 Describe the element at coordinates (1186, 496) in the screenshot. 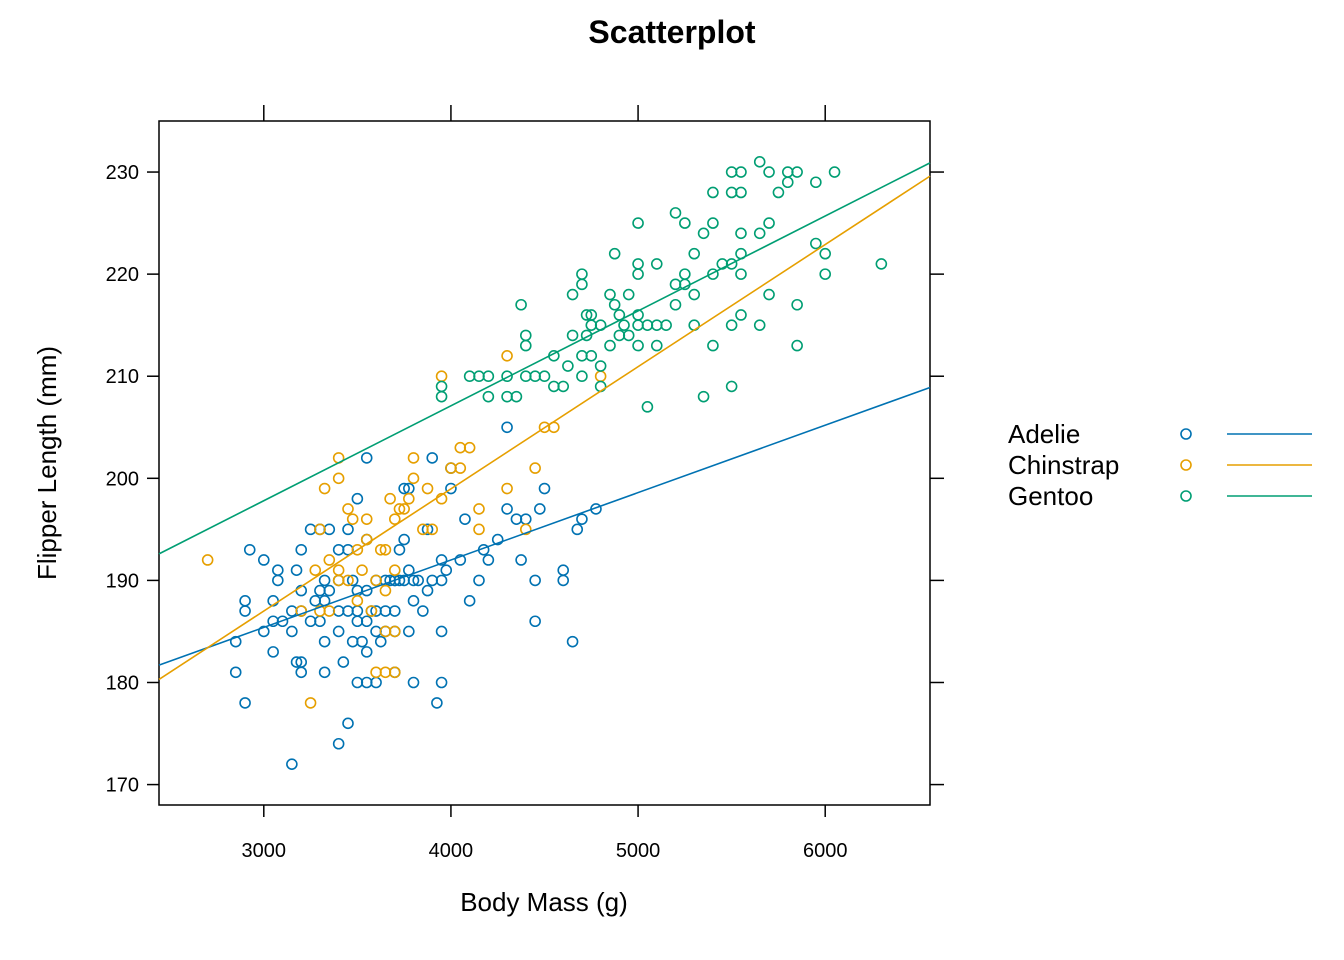

I see `legend-marker-gentoo` at that location.